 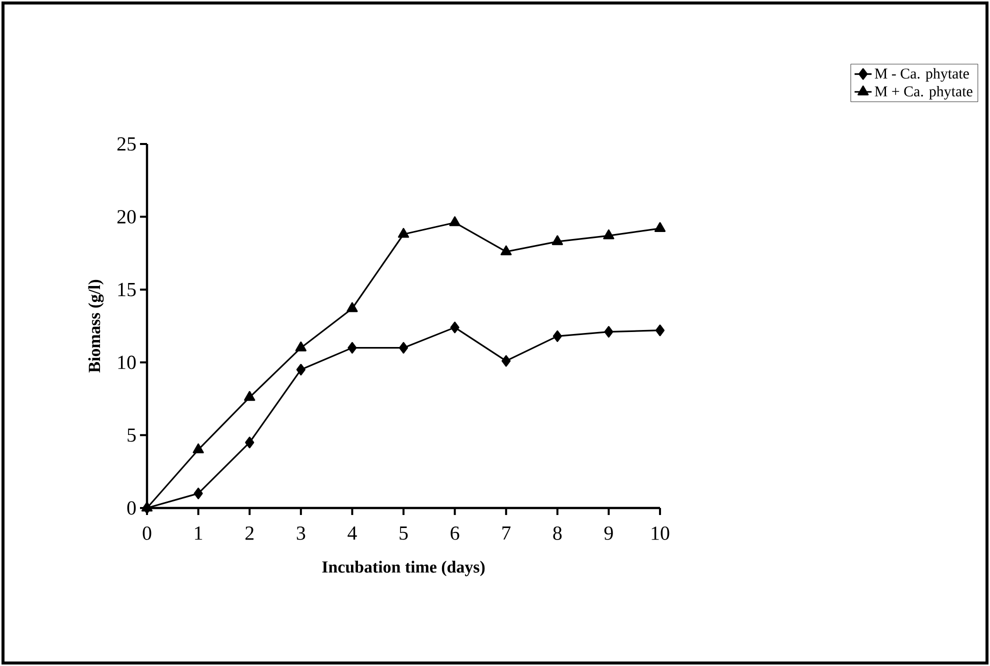 I want to click on y-axis-title: Biomass (g/l), so click(x=96, y=326).